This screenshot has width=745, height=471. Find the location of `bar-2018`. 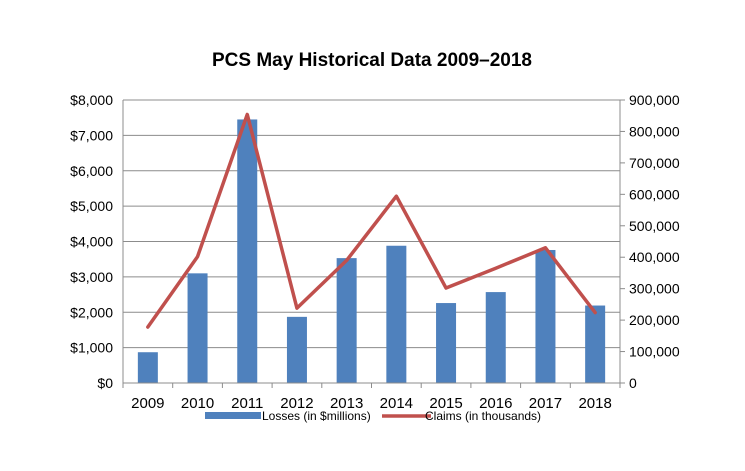

bar-2018 is located at coordinates (595, 344).